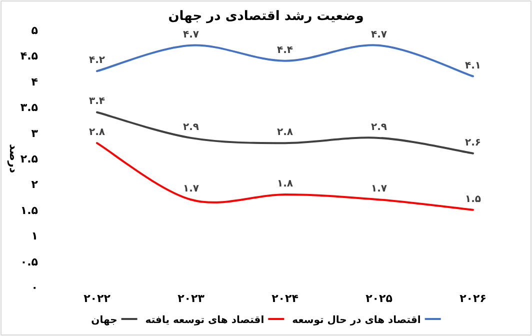  I want to click on legend-label: اقتصاد های توسعه یافته, so click(204, 320).